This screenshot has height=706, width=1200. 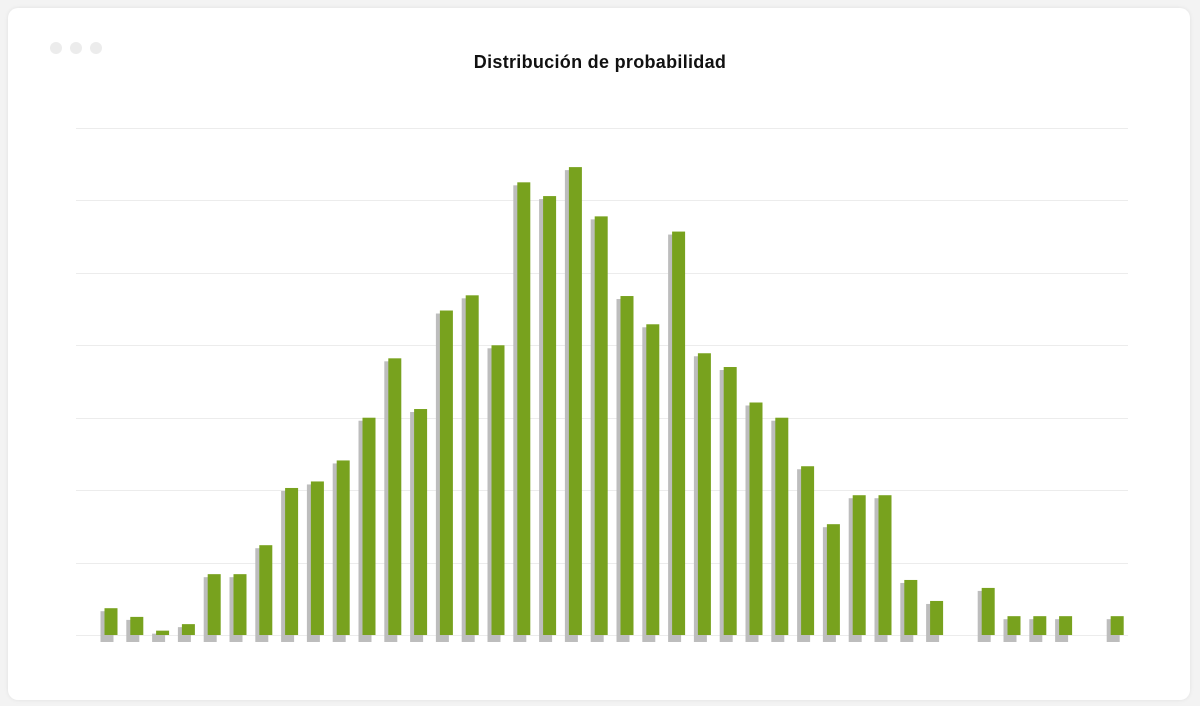 I want to click on chart-title: Distribución de probabilidad, so click(x=600, y=62).